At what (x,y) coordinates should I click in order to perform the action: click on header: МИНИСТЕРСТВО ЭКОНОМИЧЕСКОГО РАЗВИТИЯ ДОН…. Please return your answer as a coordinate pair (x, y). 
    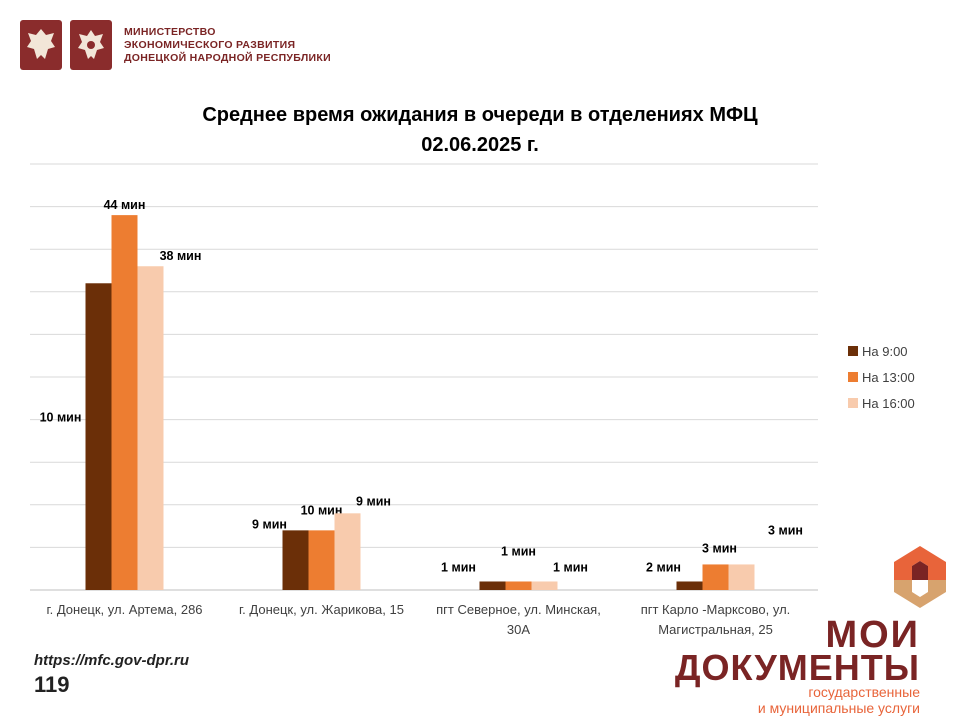
    Looking at the image, I should click on (175, 45).